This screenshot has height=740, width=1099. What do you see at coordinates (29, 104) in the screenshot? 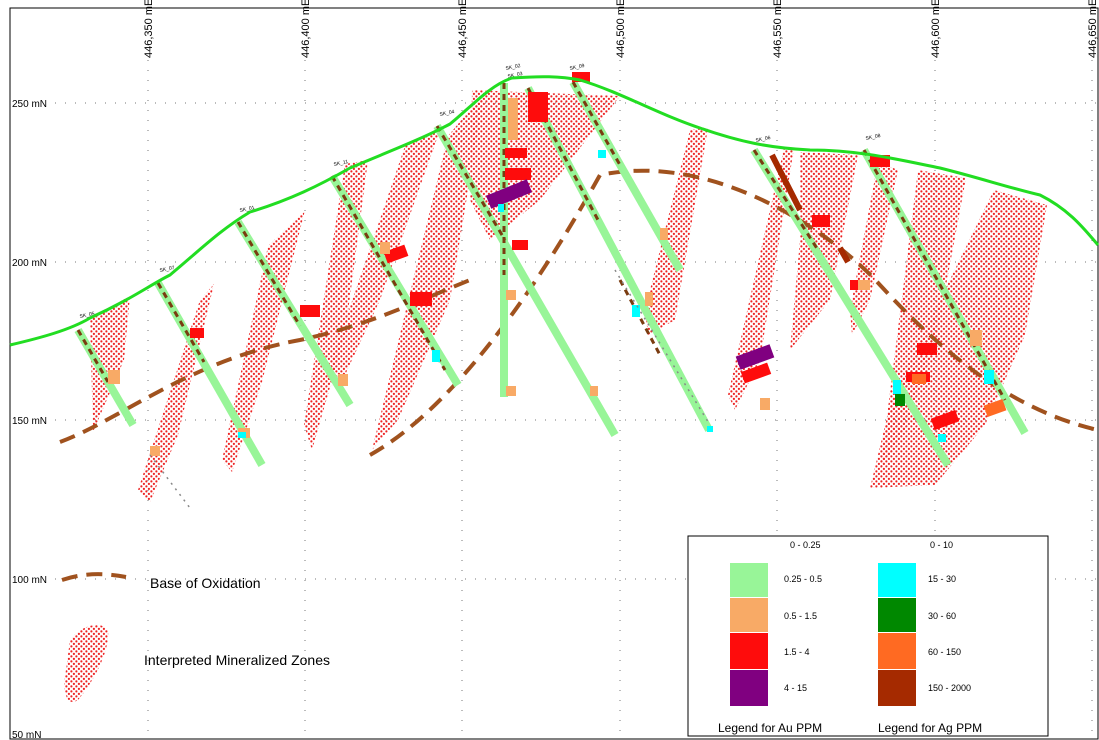
I see `northing-label: 250 mN` at bounding box center [29, 104].